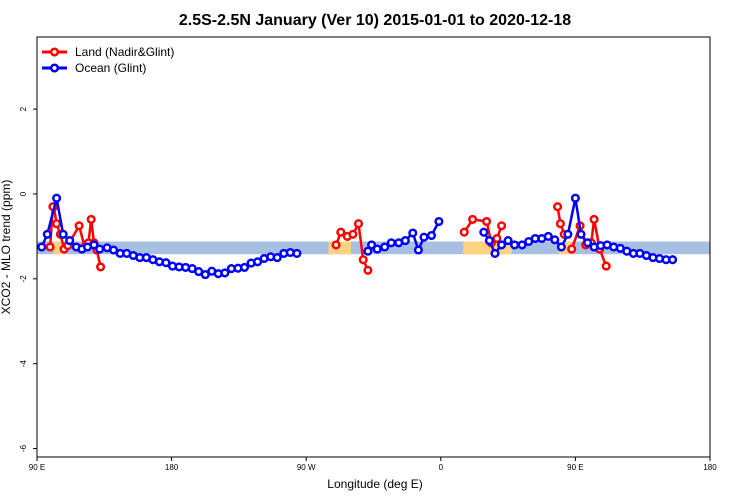  What do you see at coordinates (306, 467) in the screenshot?
I see `x-tick-label: 90 W` at bounding box center [306, 467].